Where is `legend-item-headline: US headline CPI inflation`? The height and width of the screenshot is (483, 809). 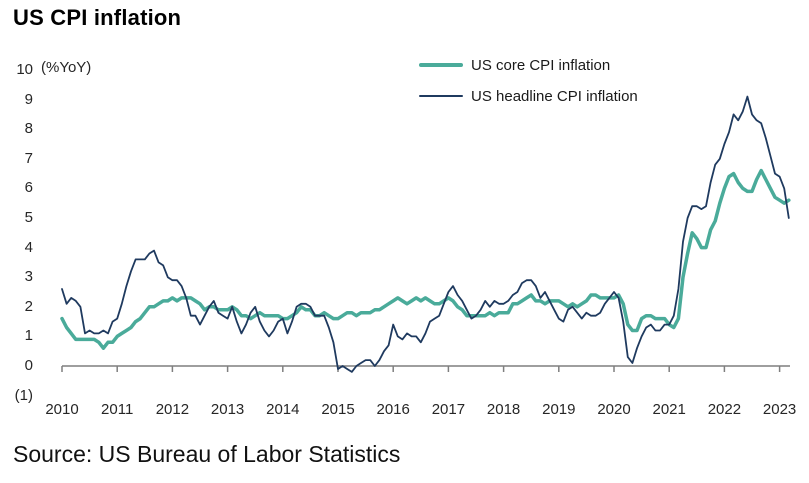
legend-item-headline: US headline CPI inflation is located at coordinates (528, 96).